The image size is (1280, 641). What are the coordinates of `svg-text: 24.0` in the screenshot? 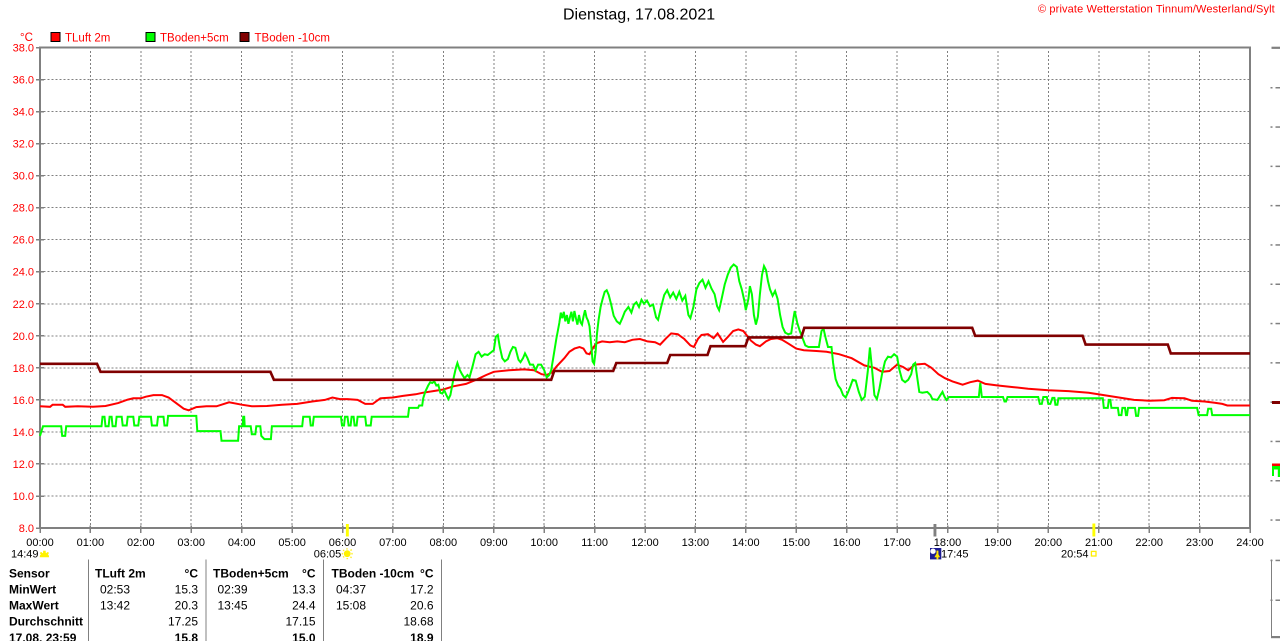 It's located at (23, 273).